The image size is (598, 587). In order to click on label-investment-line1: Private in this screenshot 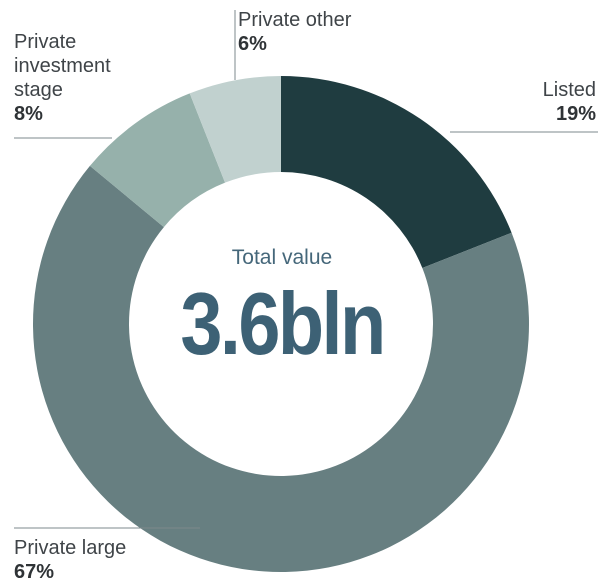, I will do `click(45, 42)`.